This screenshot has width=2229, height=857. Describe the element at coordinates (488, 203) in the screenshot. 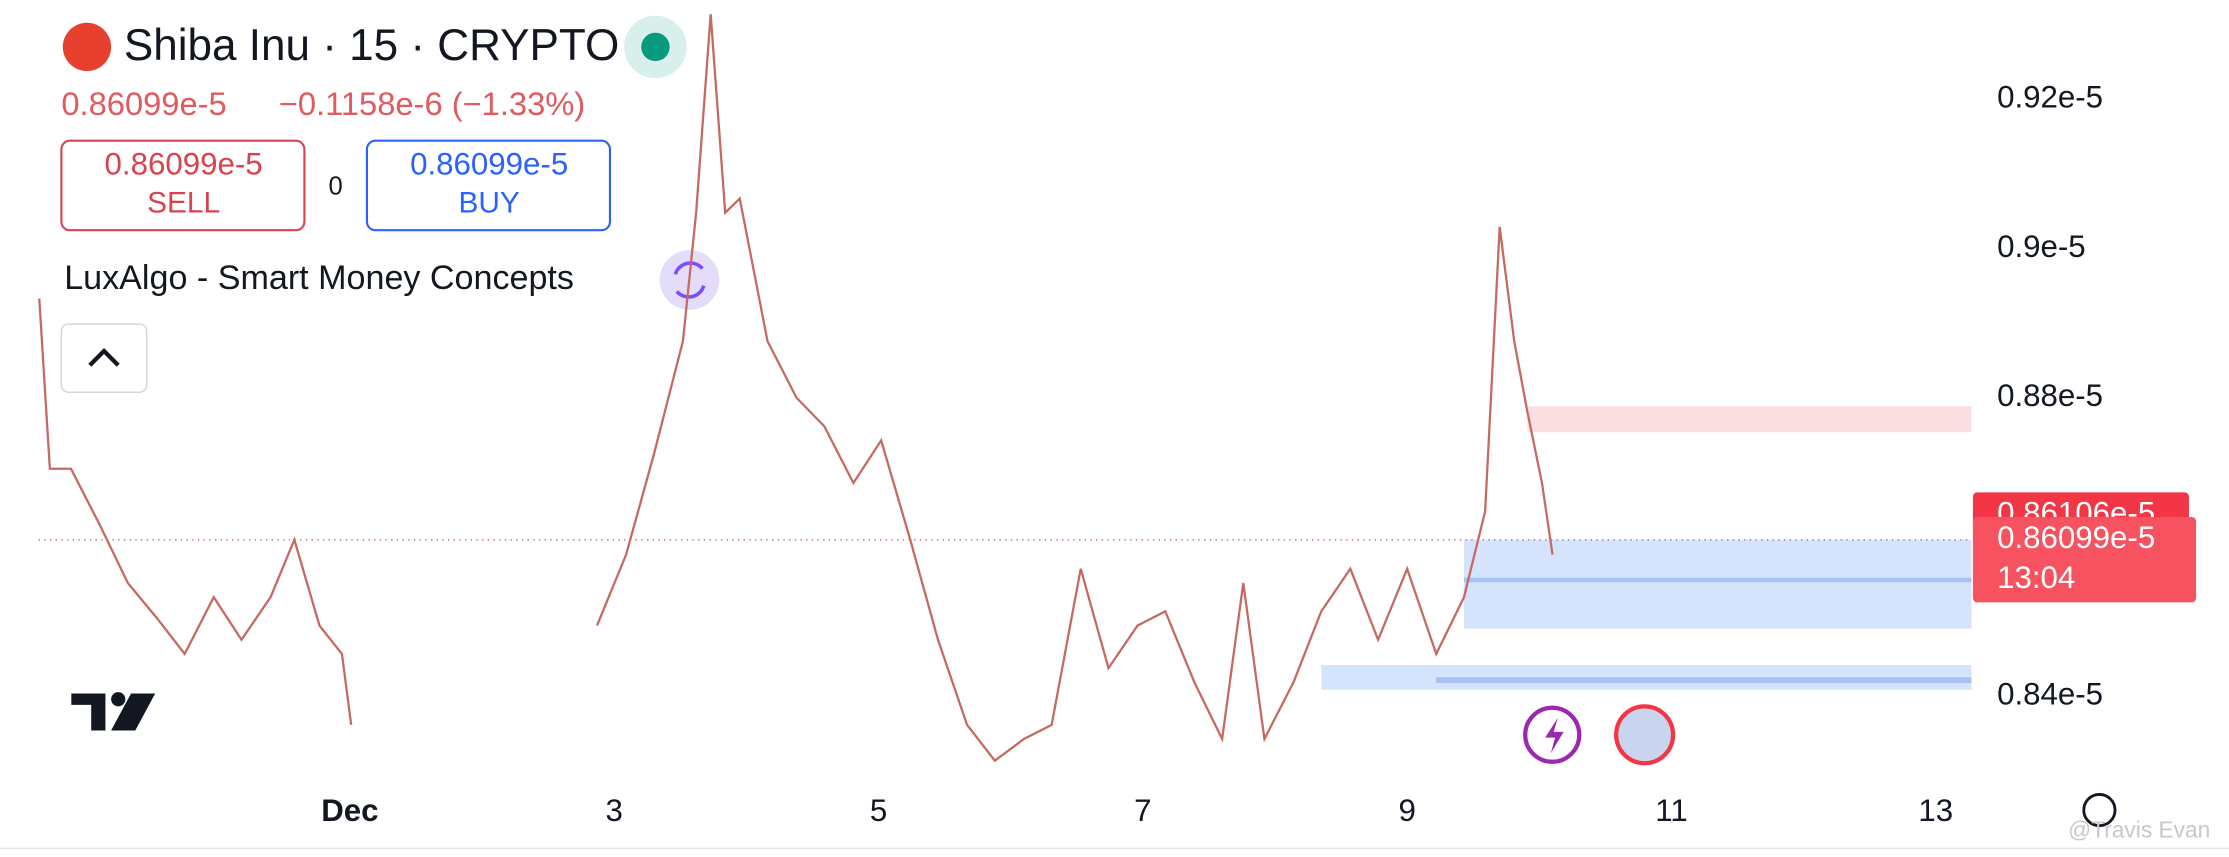

I see `buy-label: BUY` at that location.